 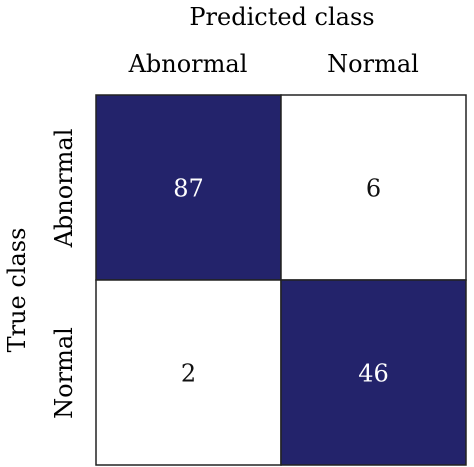 I want to click on cell-true-normal-pred-normal-value: 46, so click(x=373, y=374).